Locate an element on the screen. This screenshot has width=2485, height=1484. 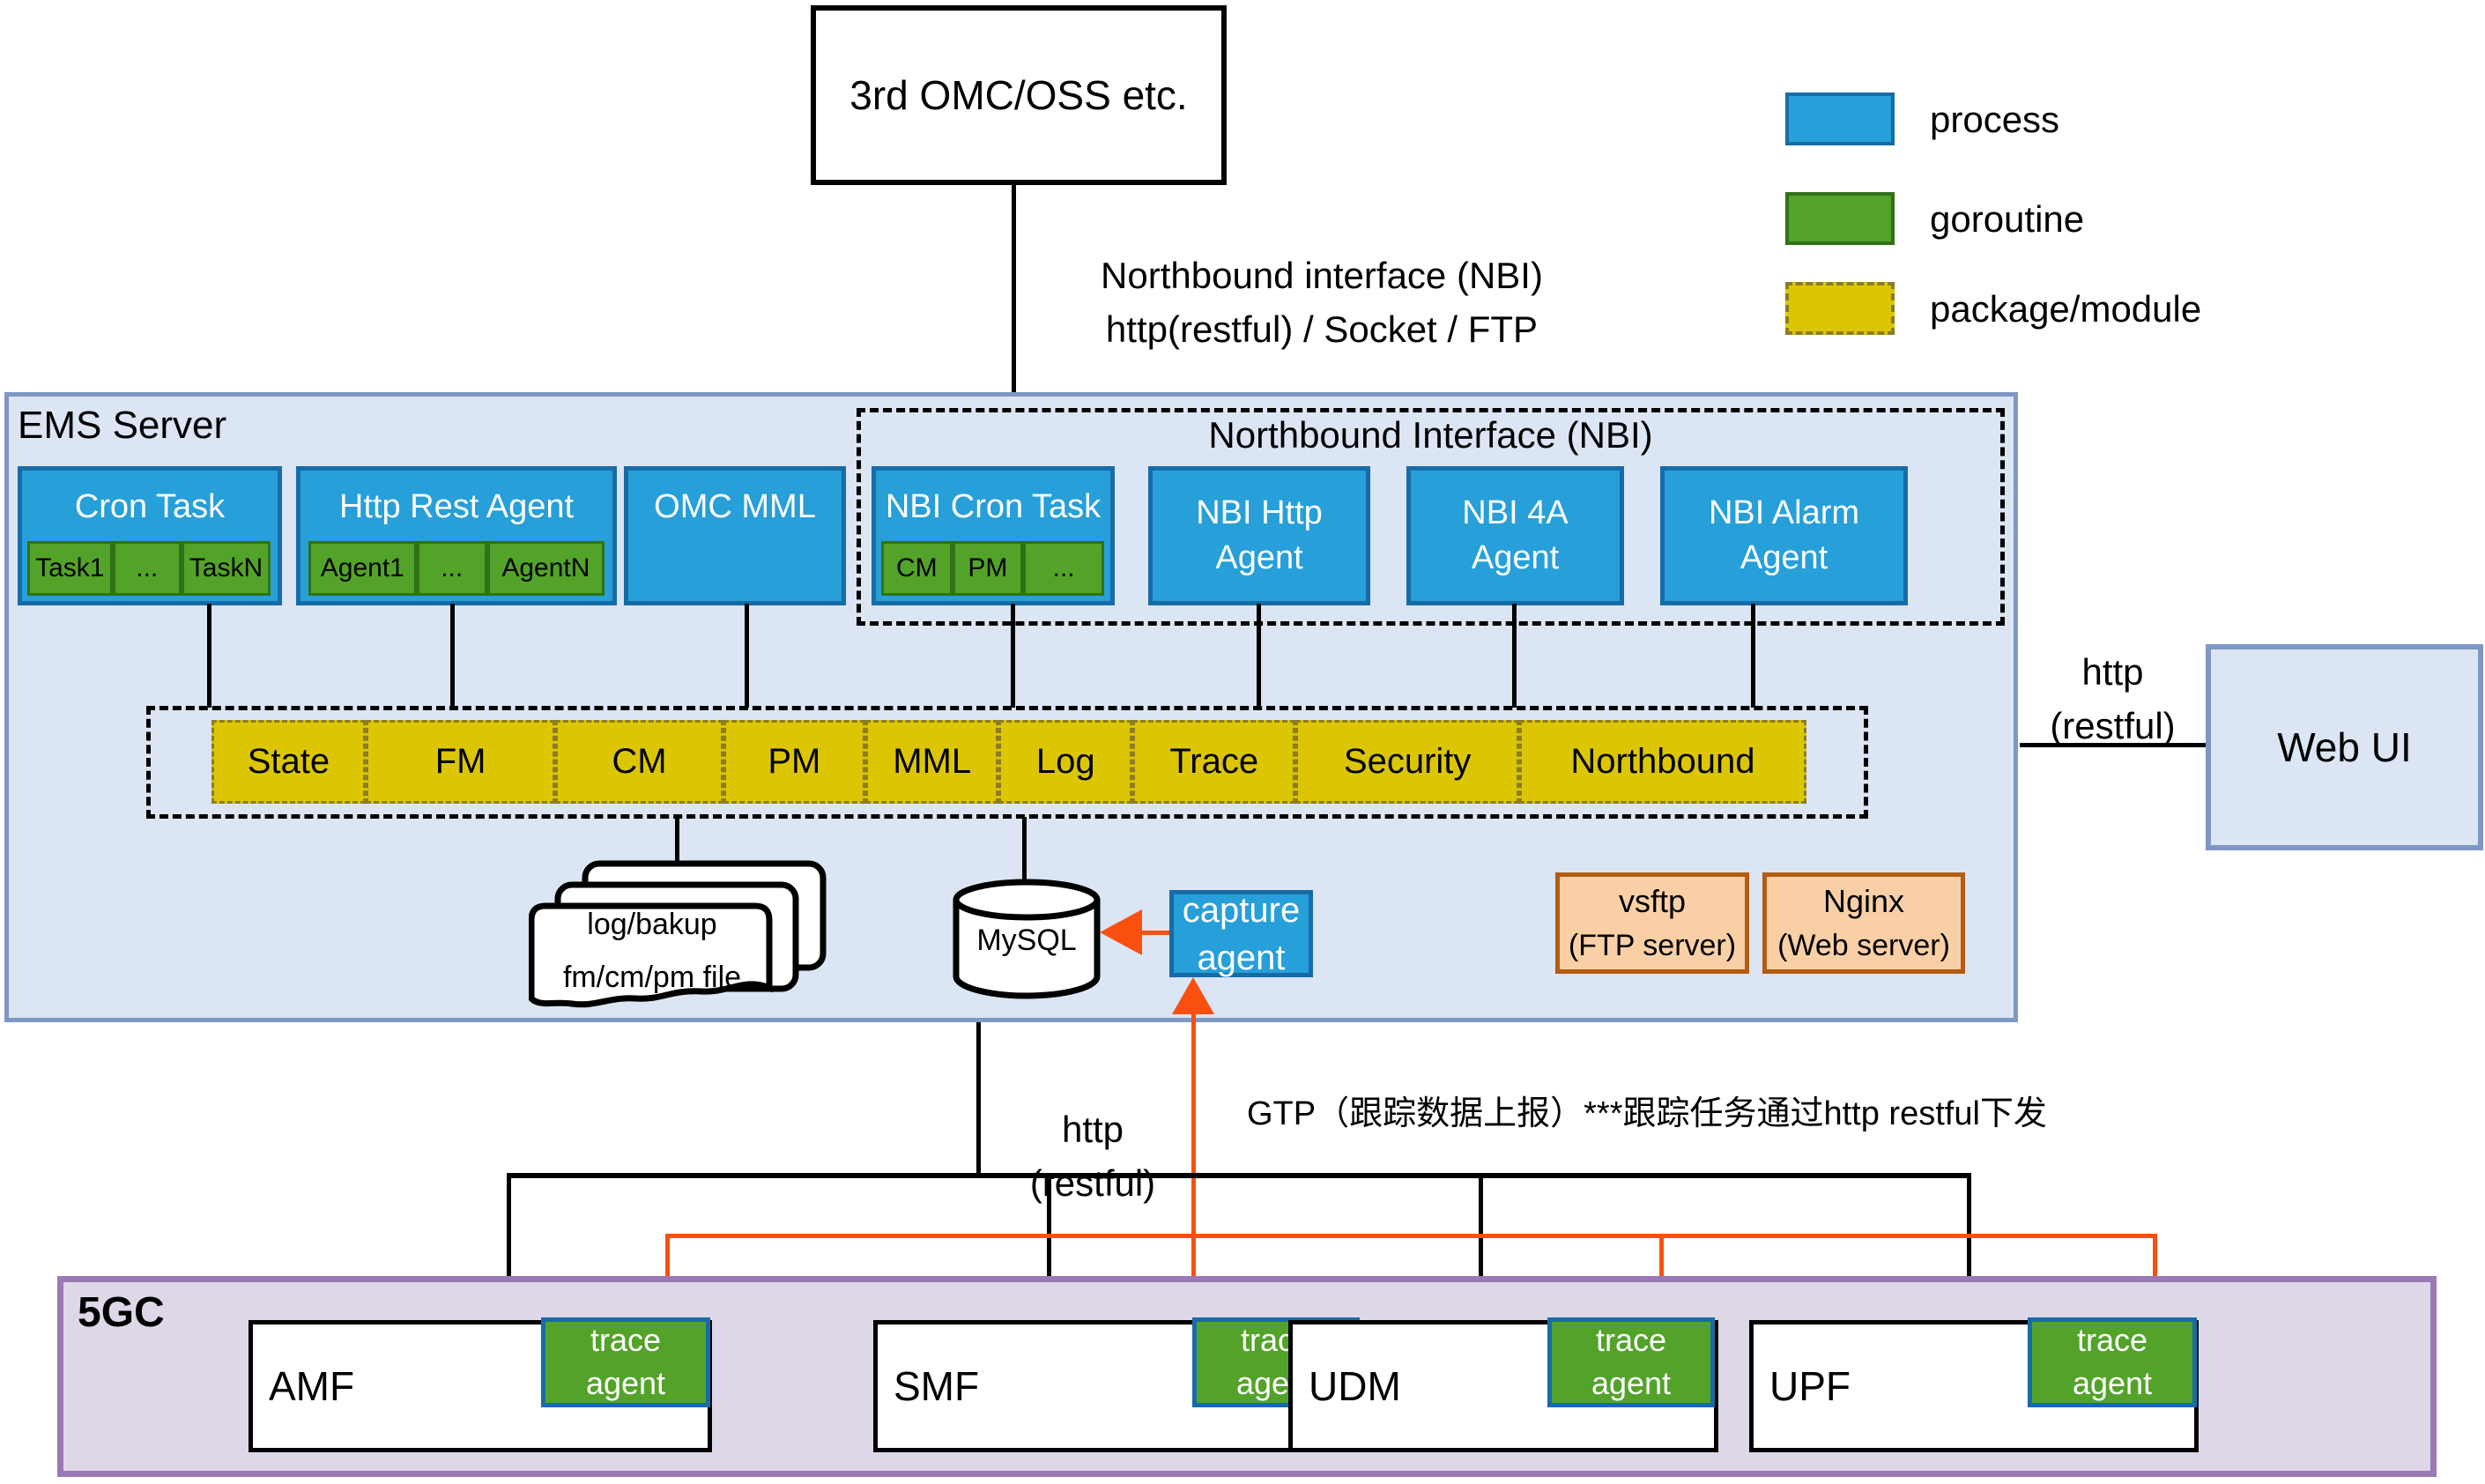
module-cm: CM is located at coordinates (639, 762).